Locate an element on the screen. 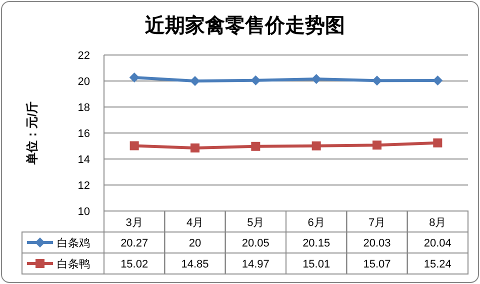 The image size is (480, 284). x-tick-label: 3月 is located at coordinates (134, 223).